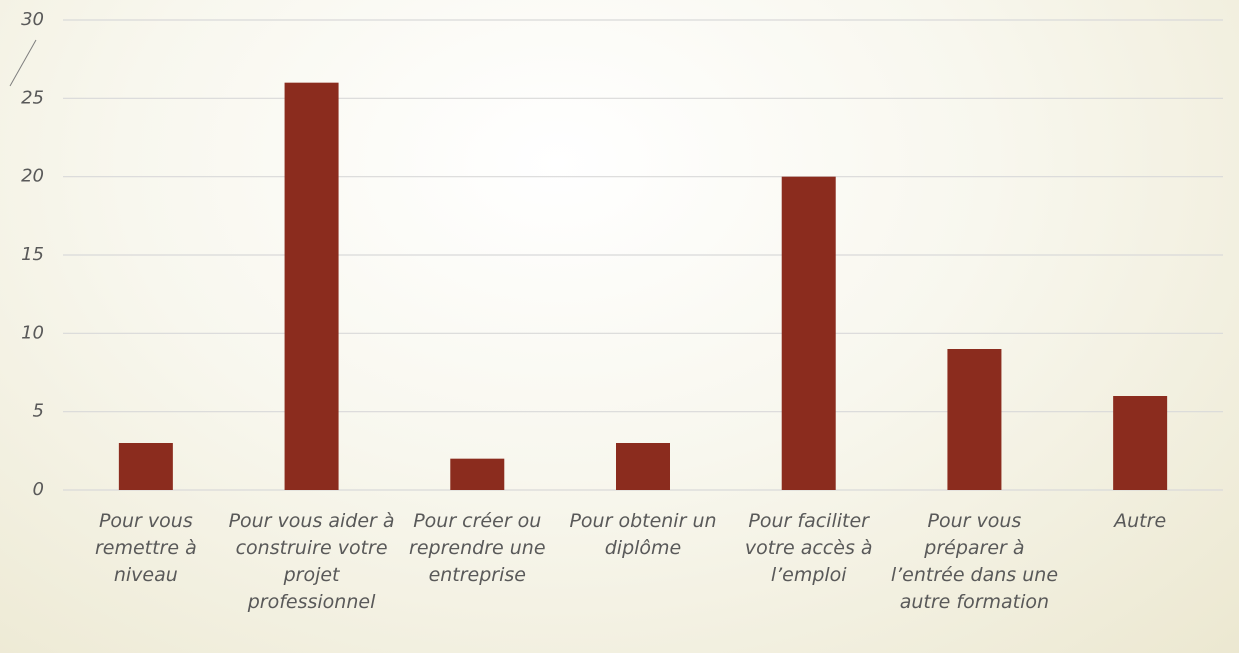 Image resolution: width=1239 pixels, height=653 pixels. Describe the element at coordinates (32, 19) in the screenshot. I see `y-tick-label: 30` at that location.